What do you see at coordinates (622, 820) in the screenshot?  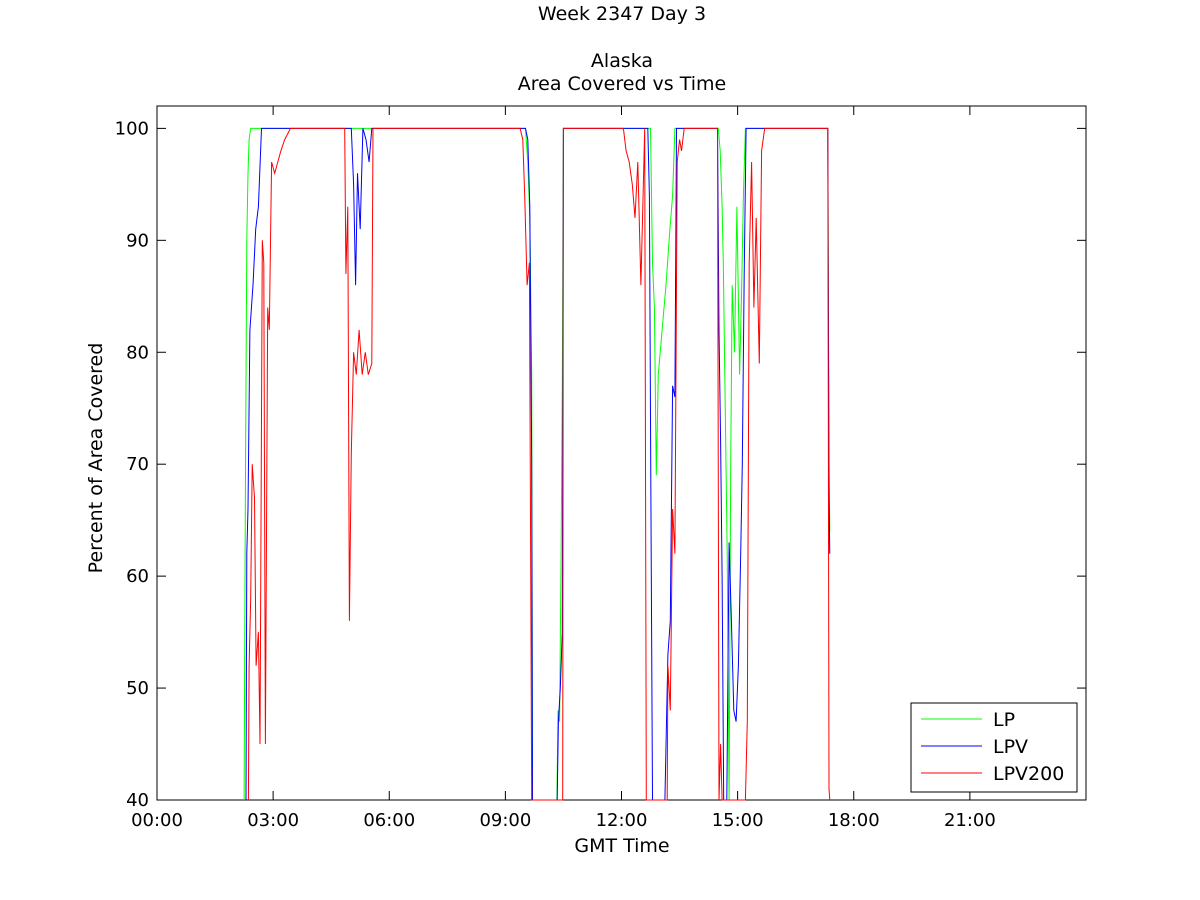 I see `x-tick-label: 12:00` at bounding box center [622, 820].